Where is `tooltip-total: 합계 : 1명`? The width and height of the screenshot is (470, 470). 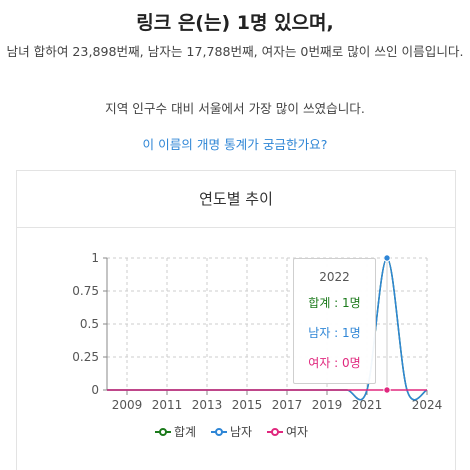
tooltip-total: 합계 : 1명 is located at coordinates (334, 303).